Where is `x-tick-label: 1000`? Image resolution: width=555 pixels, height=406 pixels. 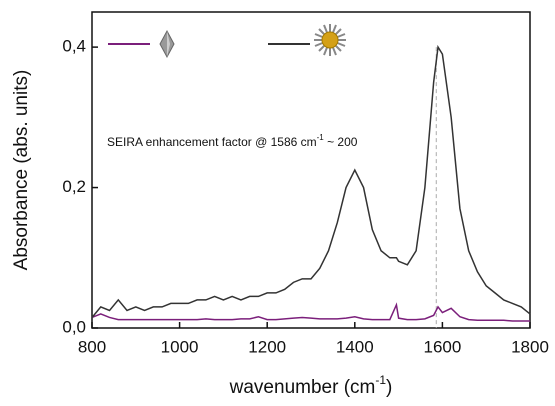 x-tick-label: 1000 is located at coordinates (180, 346).